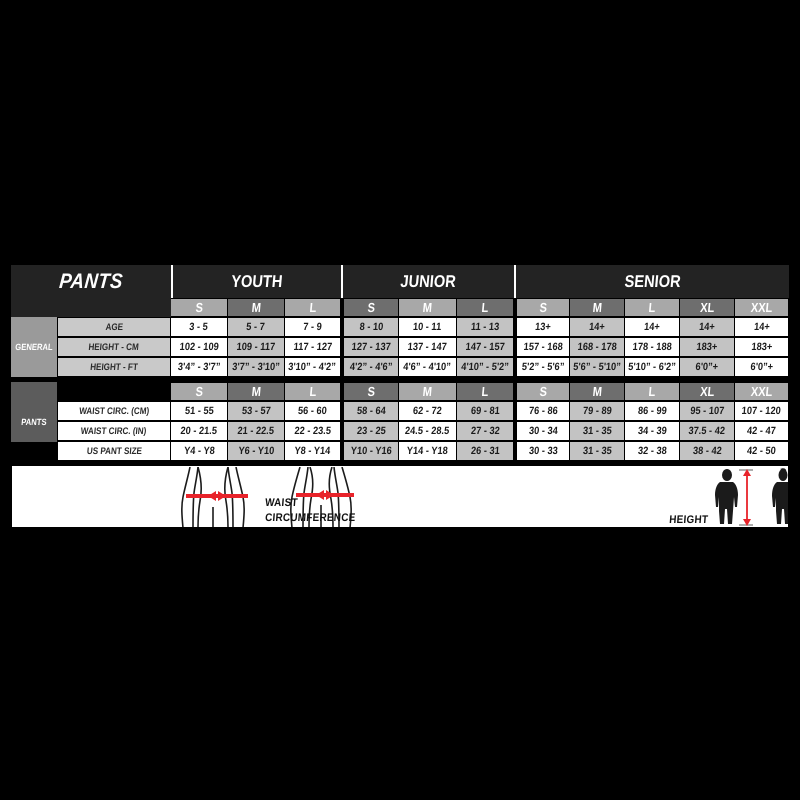  What do you see at coordinates (485, 327) in the screenshot?
I see `cell: 11 - 13` at bounding box center [485, 327].